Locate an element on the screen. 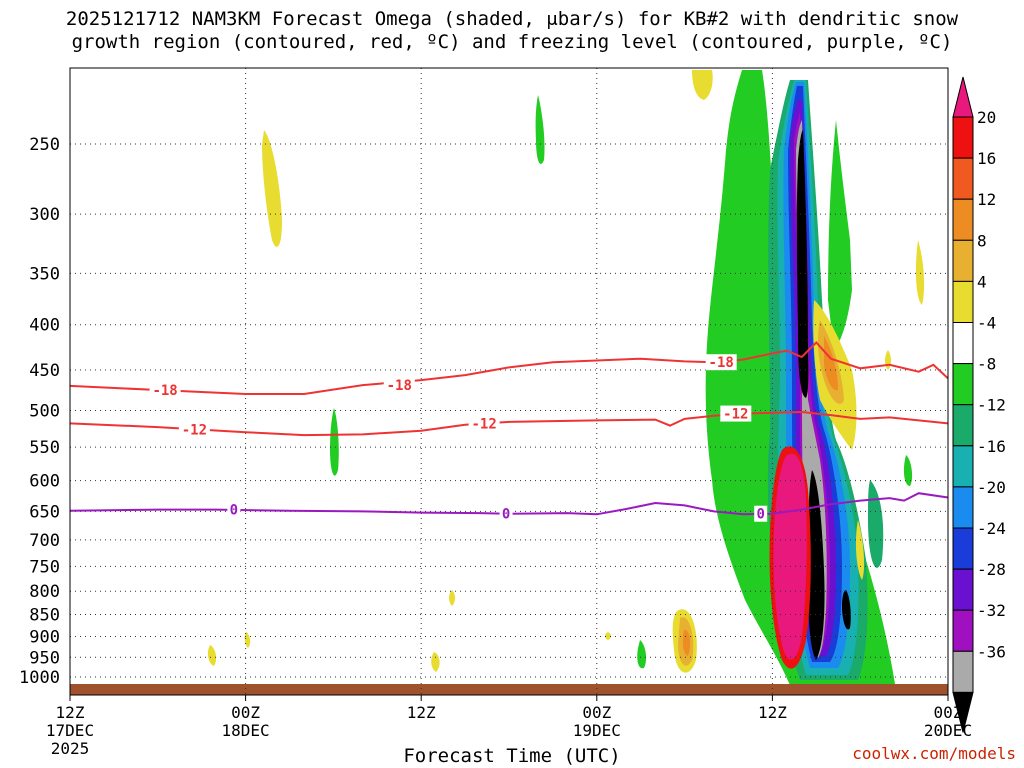 The width and height of the screenshot is (1024, 768). y-tick-label: 750 is located at coordinates (44, 567).